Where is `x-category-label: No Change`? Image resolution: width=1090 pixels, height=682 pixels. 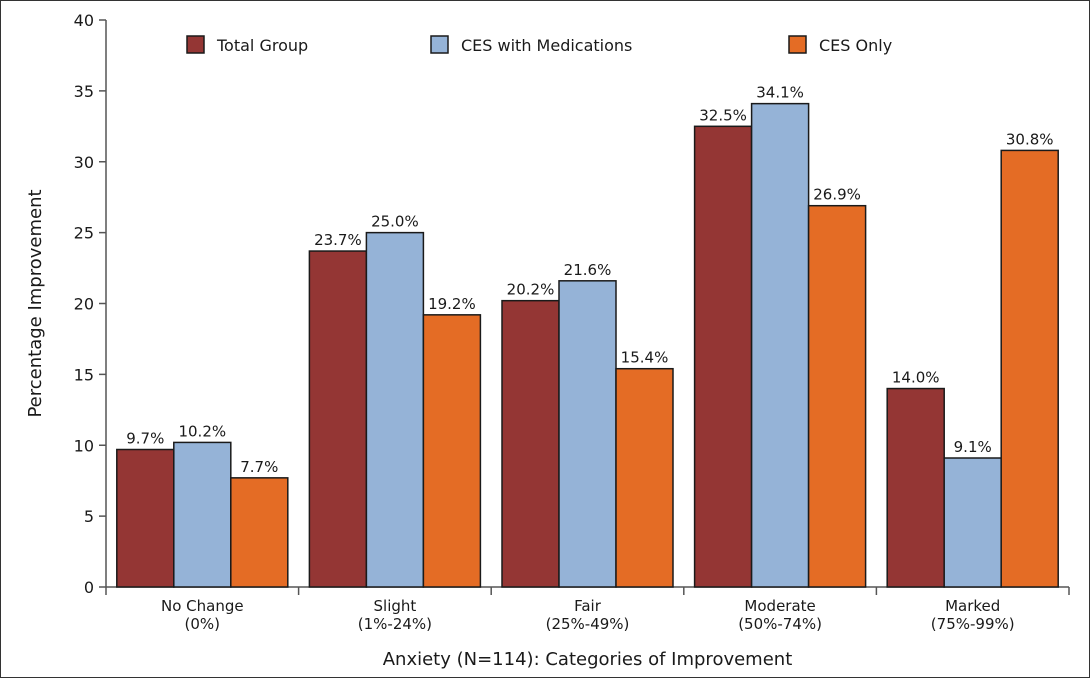 x-category-label: No Change is located at coordinates (202, 606).